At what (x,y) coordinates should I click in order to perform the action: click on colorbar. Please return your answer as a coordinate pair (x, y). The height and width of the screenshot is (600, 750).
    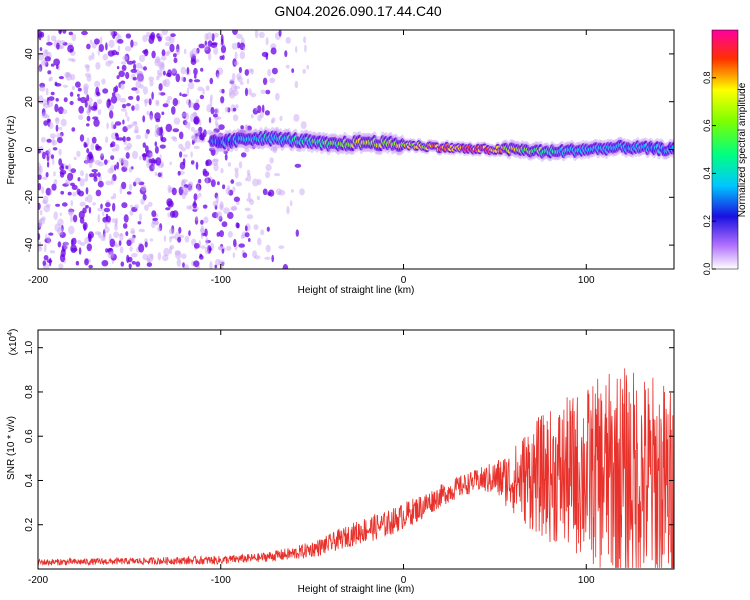
    Looking at the image, I should click on (725, 149).